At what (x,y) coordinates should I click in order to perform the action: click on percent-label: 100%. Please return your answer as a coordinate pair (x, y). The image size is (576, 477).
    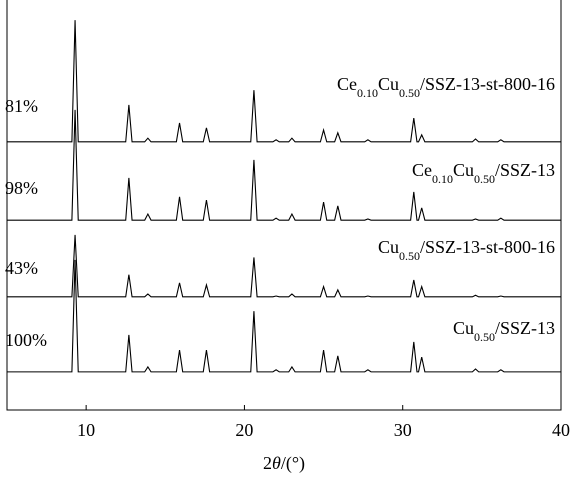
    Looking at the image, I should click on (26, 340).